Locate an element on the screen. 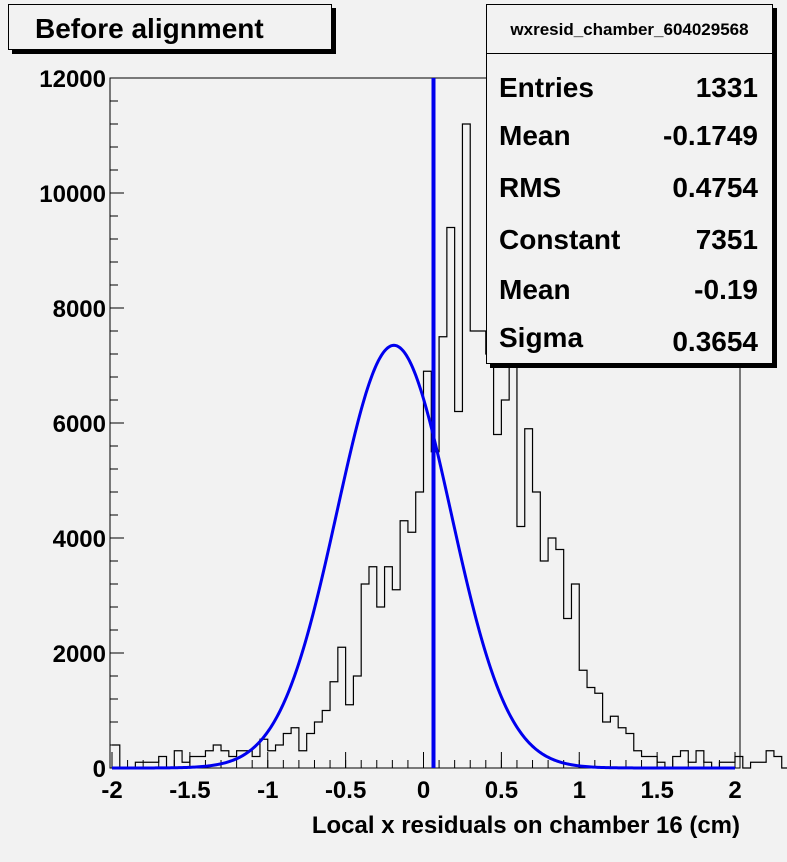 The image size is (787, 862). stats-value: 1331 is located at coordinates (726, 87).